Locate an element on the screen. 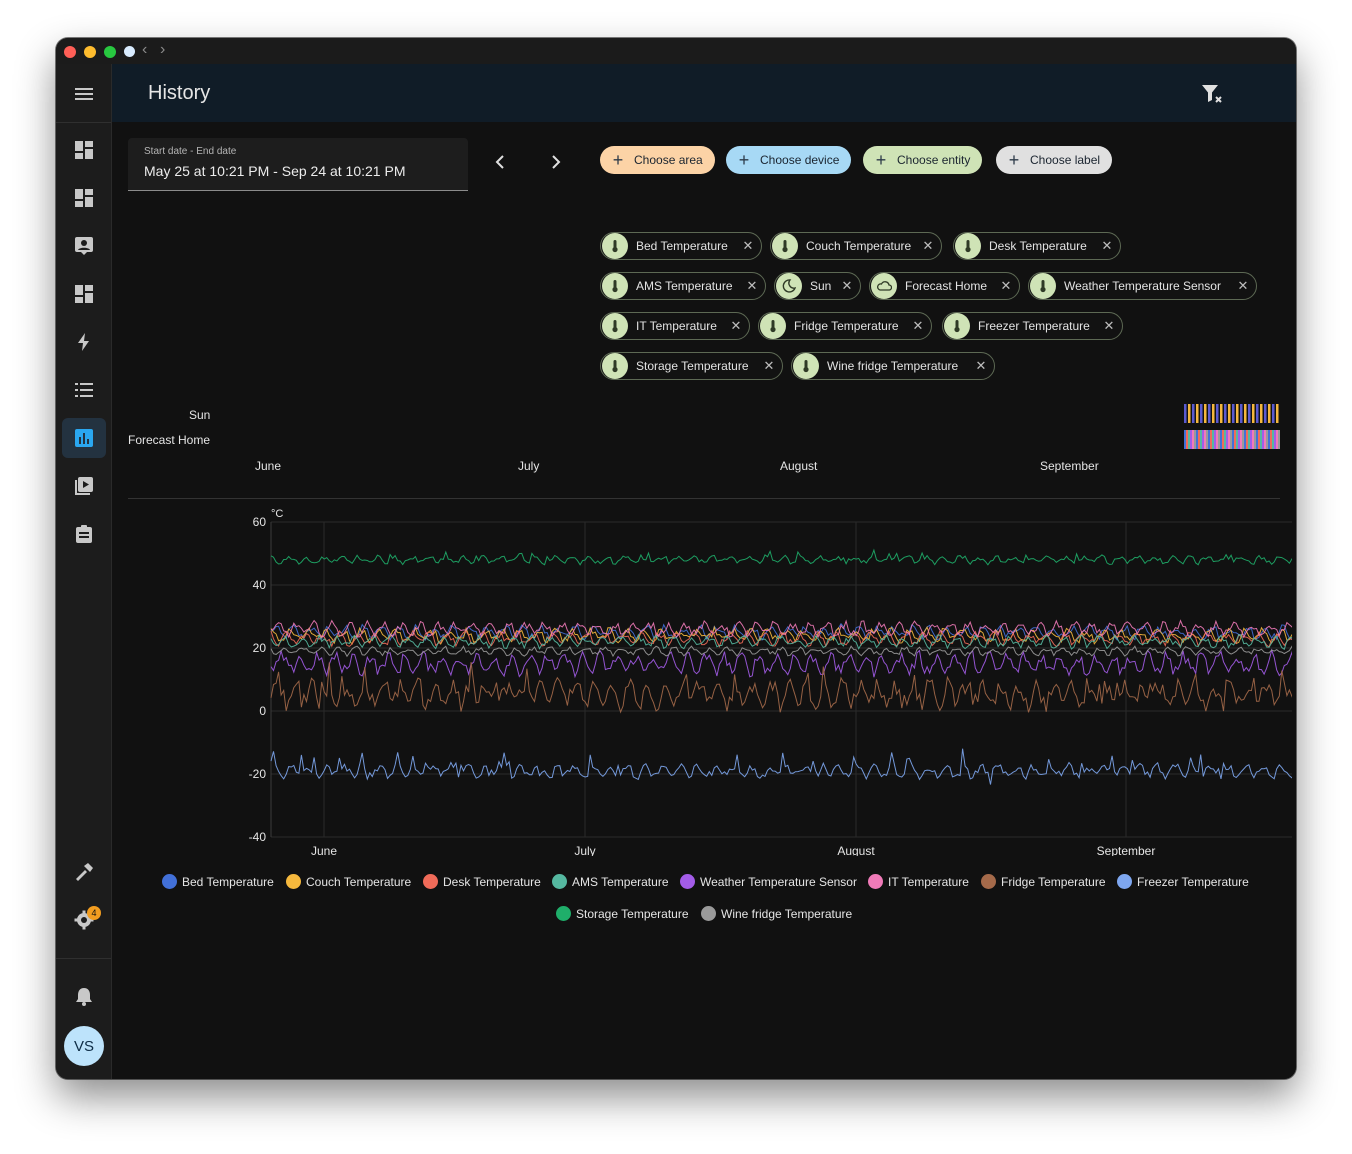 Image resolution: width=1352 pixels, height=1154 pixels. back-arrow-icon: ‹ is located at coordinates (145, 49).